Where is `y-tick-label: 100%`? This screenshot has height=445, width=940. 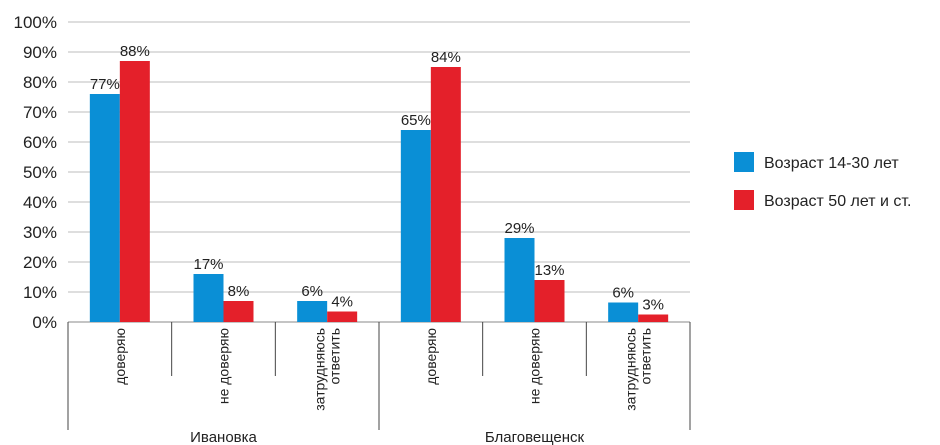
y-tick-label: 100% is located at coordinates (35, 22).